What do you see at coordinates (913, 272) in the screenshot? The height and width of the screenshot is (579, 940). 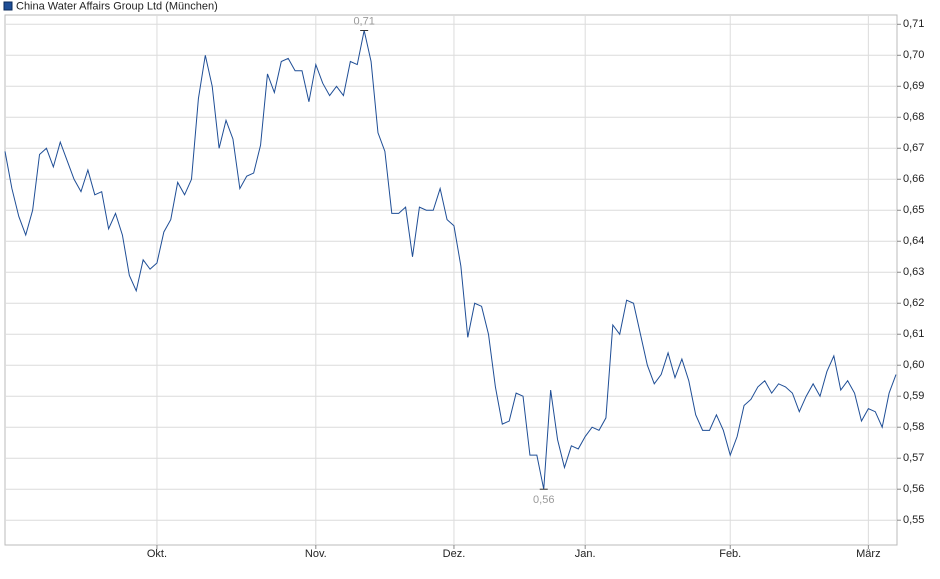 I see `y-tick-label: 0,63` at bounding box center [913, 272].